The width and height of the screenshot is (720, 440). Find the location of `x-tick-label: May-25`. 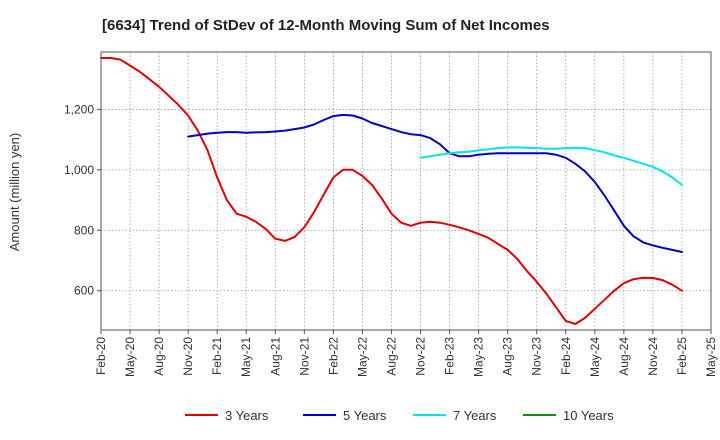

x-tick-label: May-25 is located at coordinates (711, 357).